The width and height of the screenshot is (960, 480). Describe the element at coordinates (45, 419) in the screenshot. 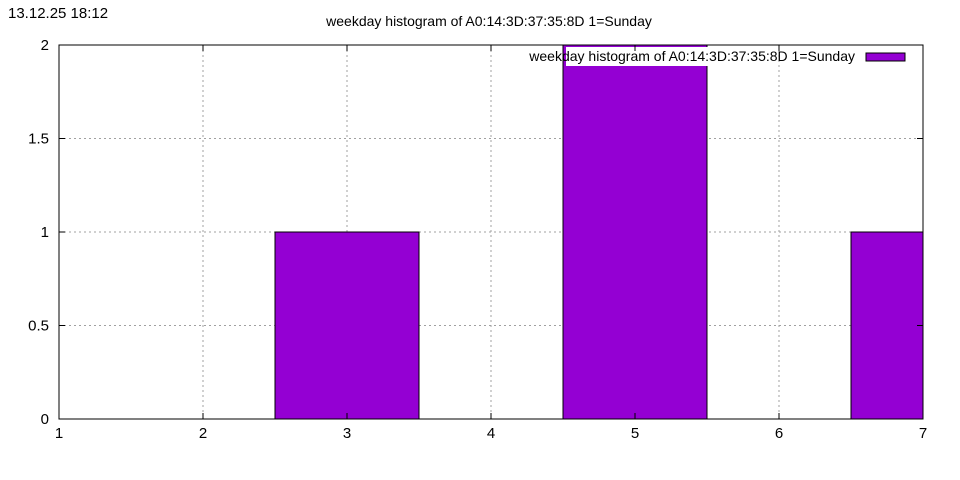

I see `y-tick-label-0: 0` at that location.